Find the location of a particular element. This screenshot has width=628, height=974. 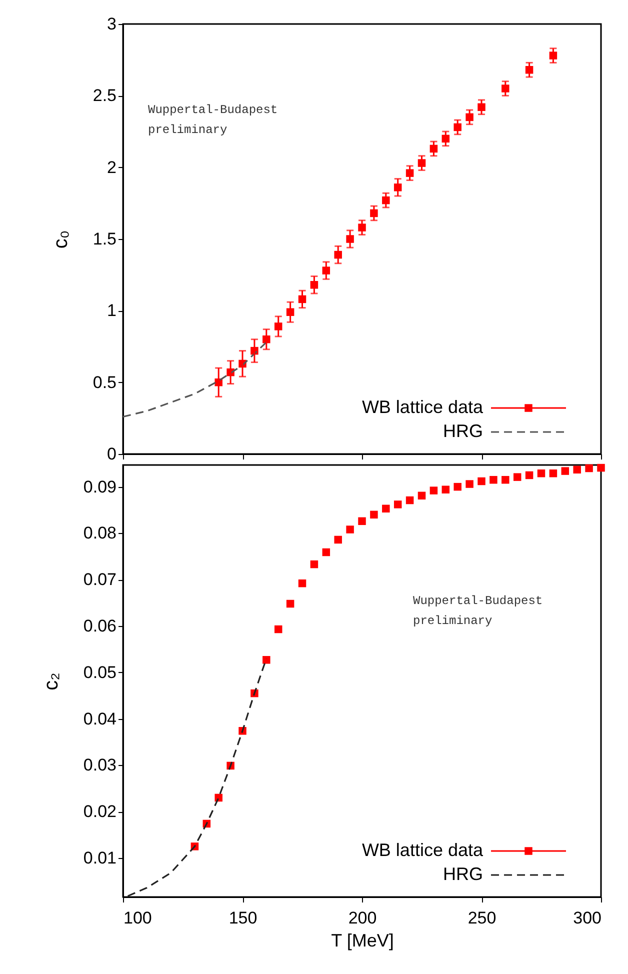

y-tick-label: 1 is located at coordinates (111, 310).